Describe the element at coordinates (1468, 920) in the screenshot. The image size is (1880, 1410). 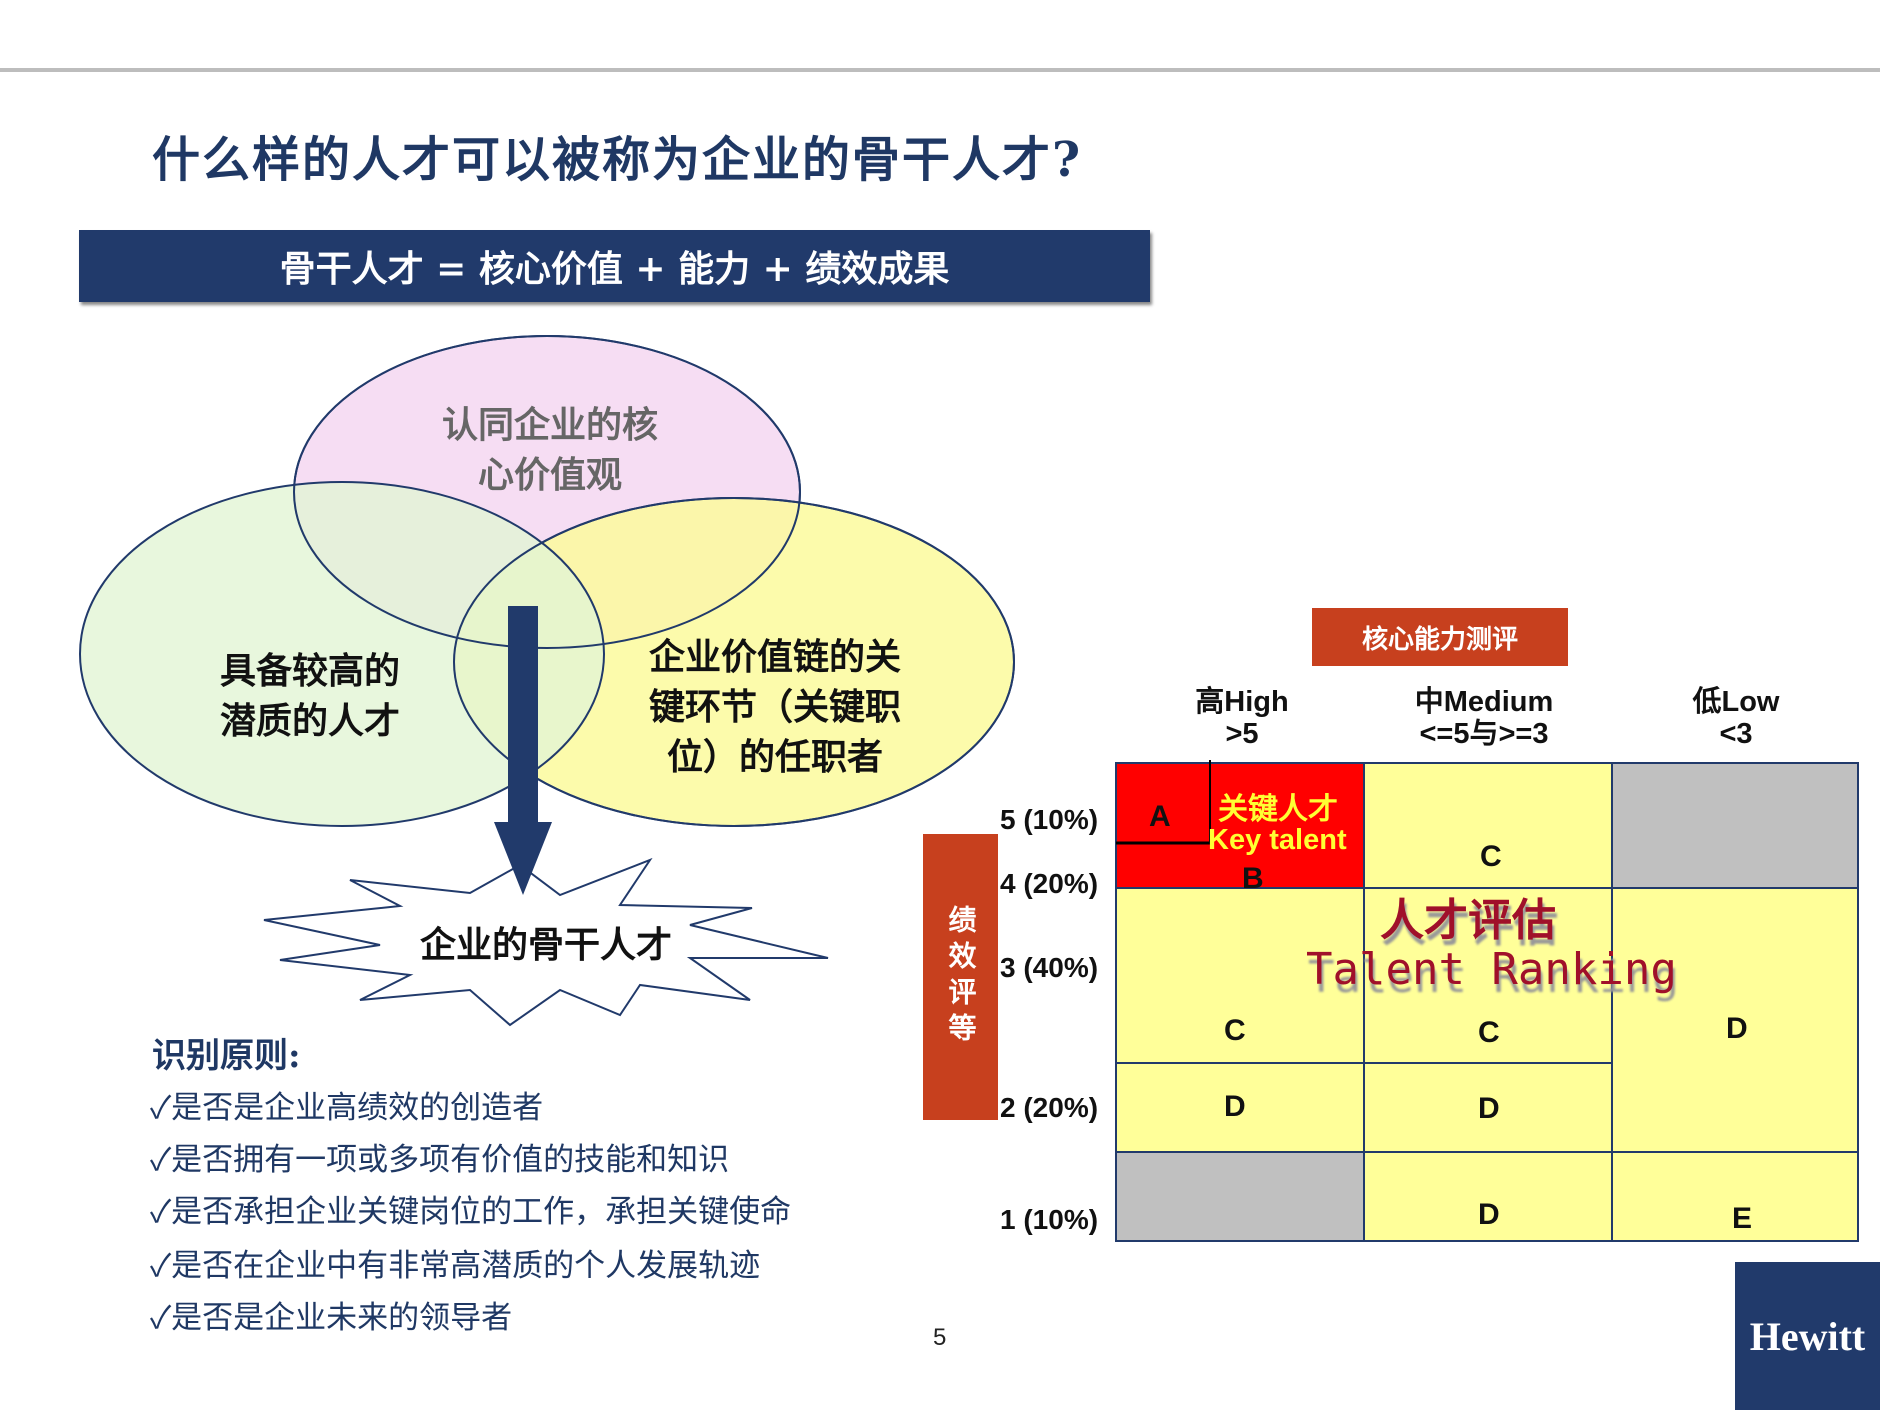
I see `watermark-cn: 人才评估` at that location.